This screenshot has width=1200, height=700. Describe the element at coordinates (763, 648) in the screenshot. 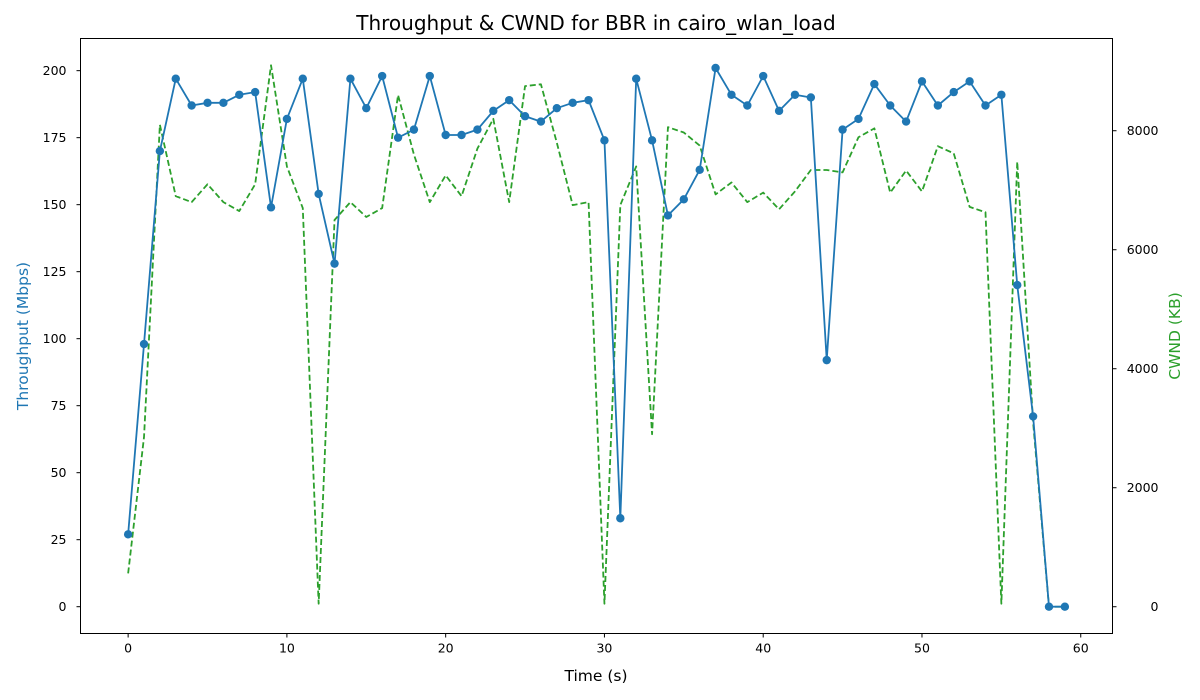

I see `x-tick-label: 40` at that location.